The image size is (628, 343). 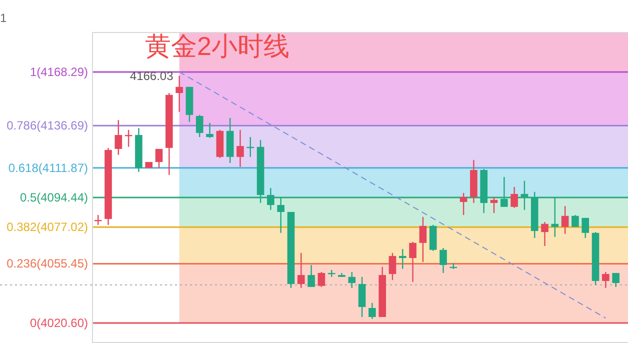 I want to click on ref-line-label: 0.5(4094.44), so click(x=54, y=197).